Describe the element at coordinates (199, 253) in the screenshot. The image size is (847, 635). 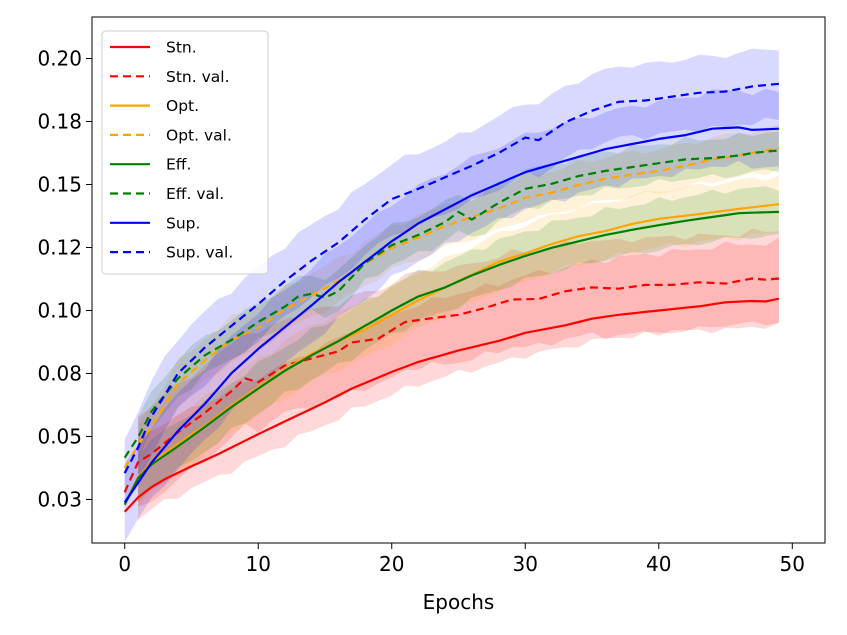
I see `legend-label-7: Sup. val.` at that location.